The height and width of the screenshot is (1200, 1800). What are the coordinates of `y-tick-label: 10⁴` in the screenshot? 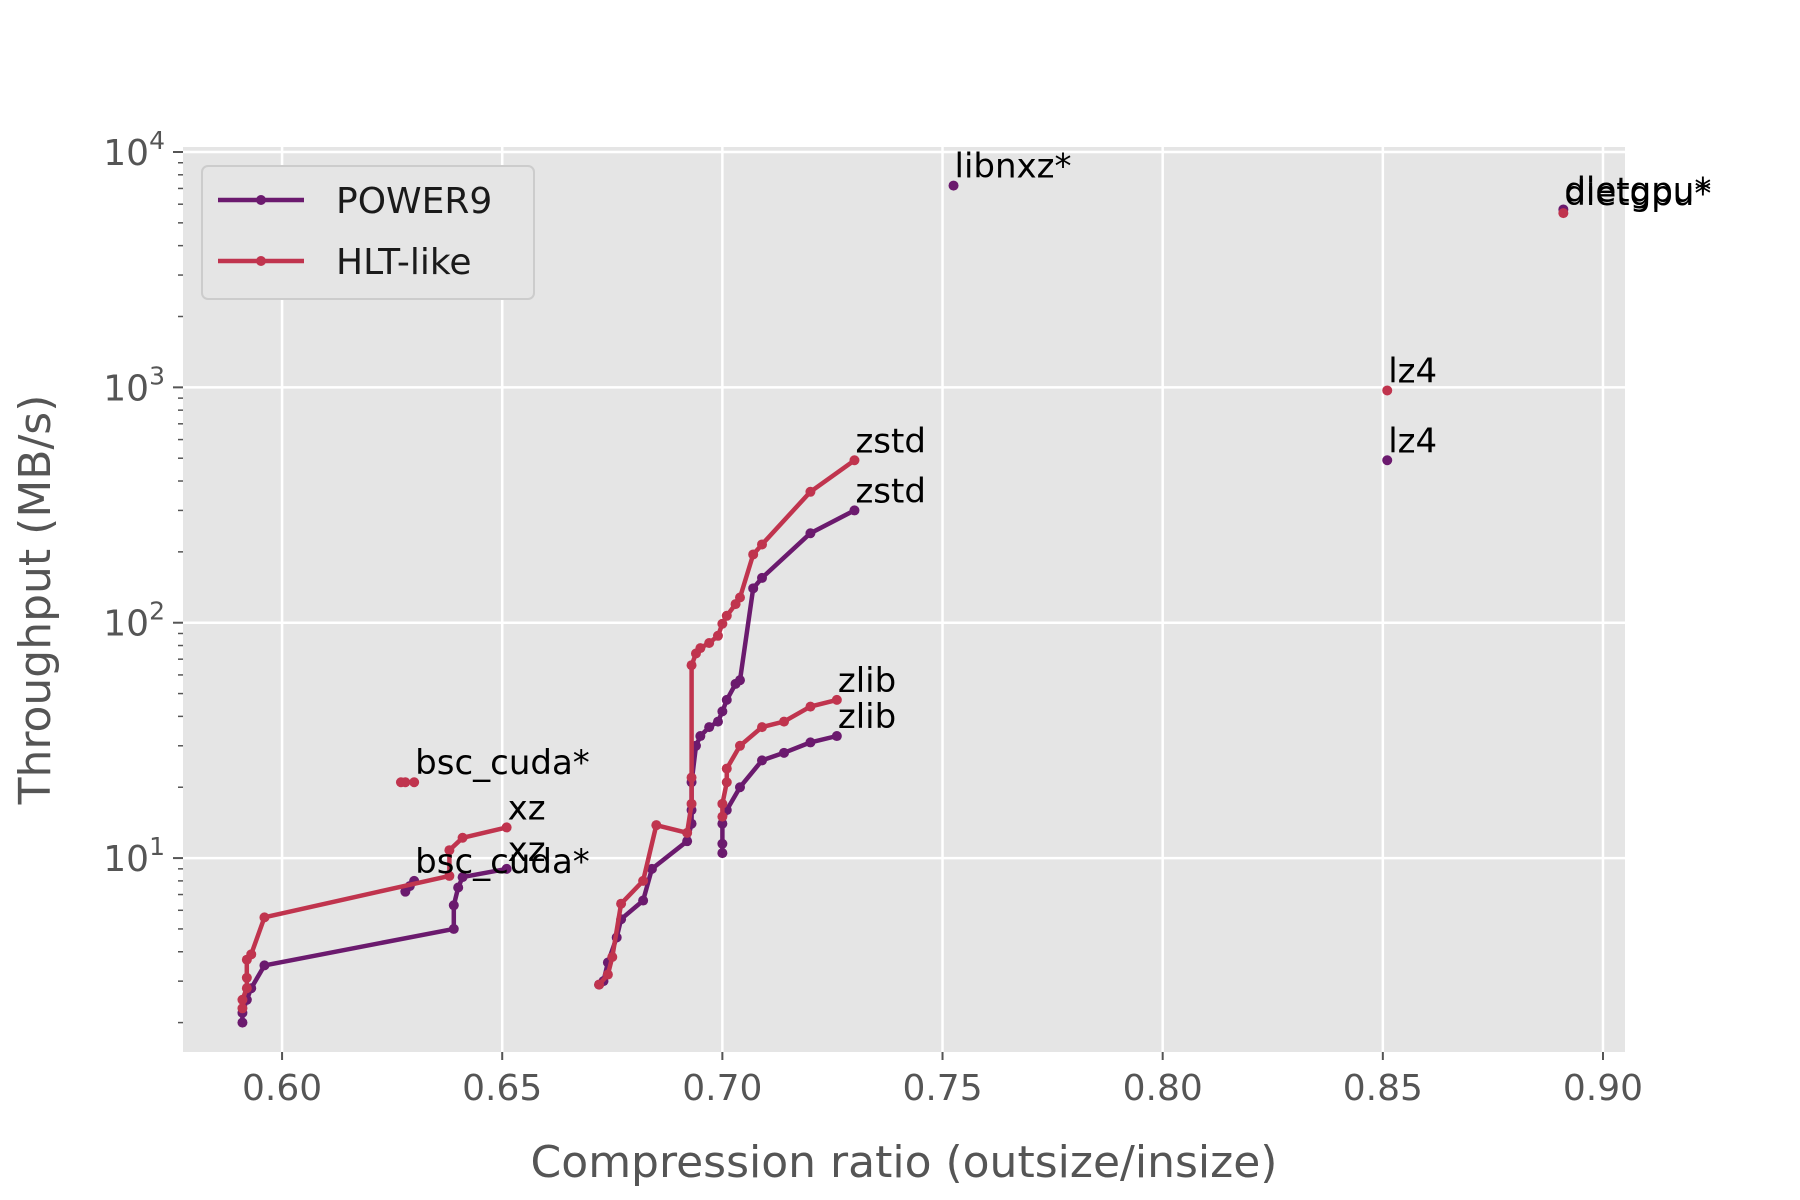 It's located at (134, 150).